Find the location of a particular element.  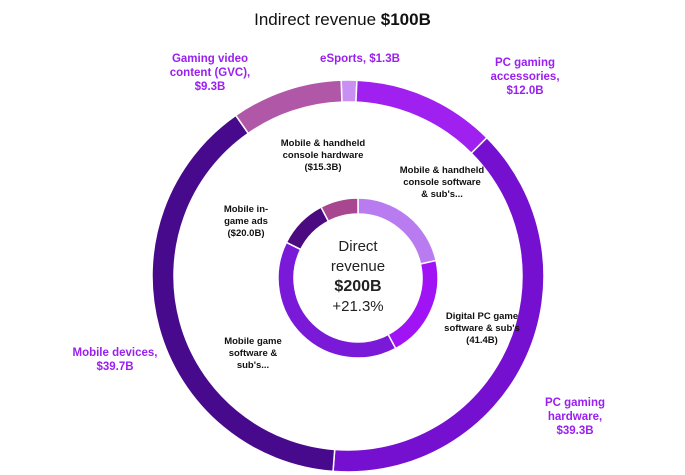

center-line2: revenue is located at coordinates (358, 266).